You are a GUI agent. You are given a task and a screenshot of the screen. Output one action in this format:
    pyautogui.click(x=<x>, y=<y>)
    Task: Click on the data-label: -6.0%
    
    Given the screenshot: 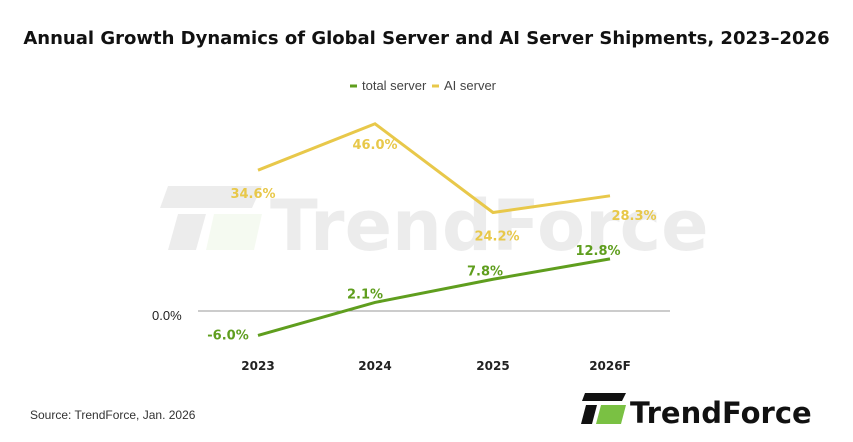 What is the action you would take?
    pyautogui.click(x=227, y=335)
    